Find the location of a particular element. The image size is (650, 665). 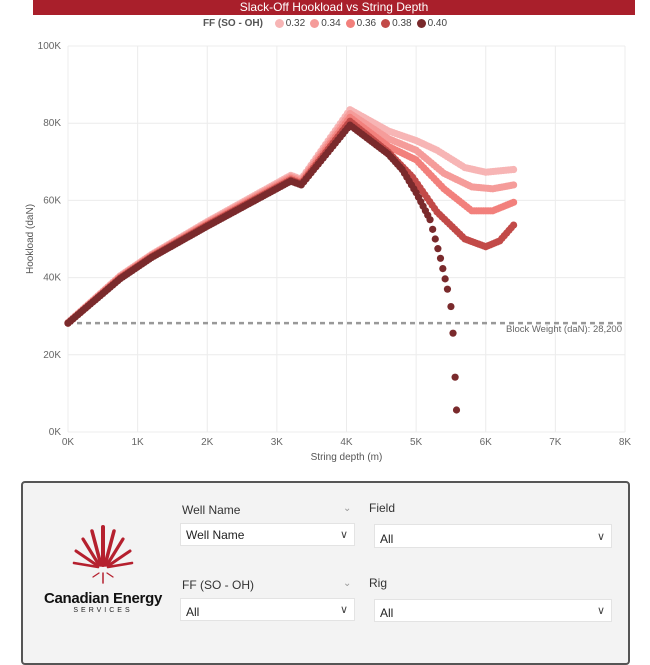

legend-label: 0.36 is located at coordinates (366, 23).